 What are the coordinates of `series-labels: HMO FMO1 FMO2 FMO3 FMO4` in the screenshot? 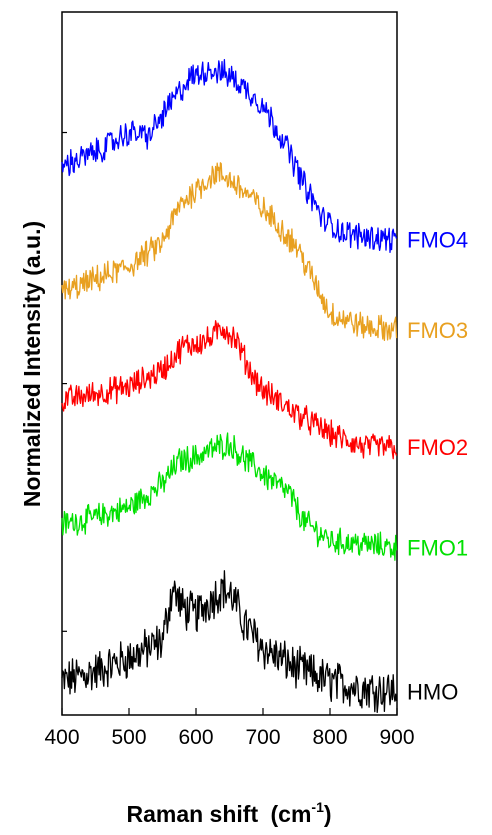 It's located at (437, 466).